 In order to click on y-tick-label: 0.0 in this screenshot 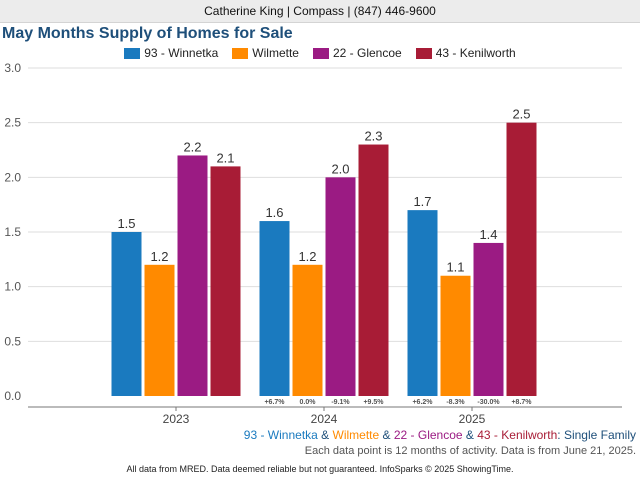, I will do `click(12, 396)`.